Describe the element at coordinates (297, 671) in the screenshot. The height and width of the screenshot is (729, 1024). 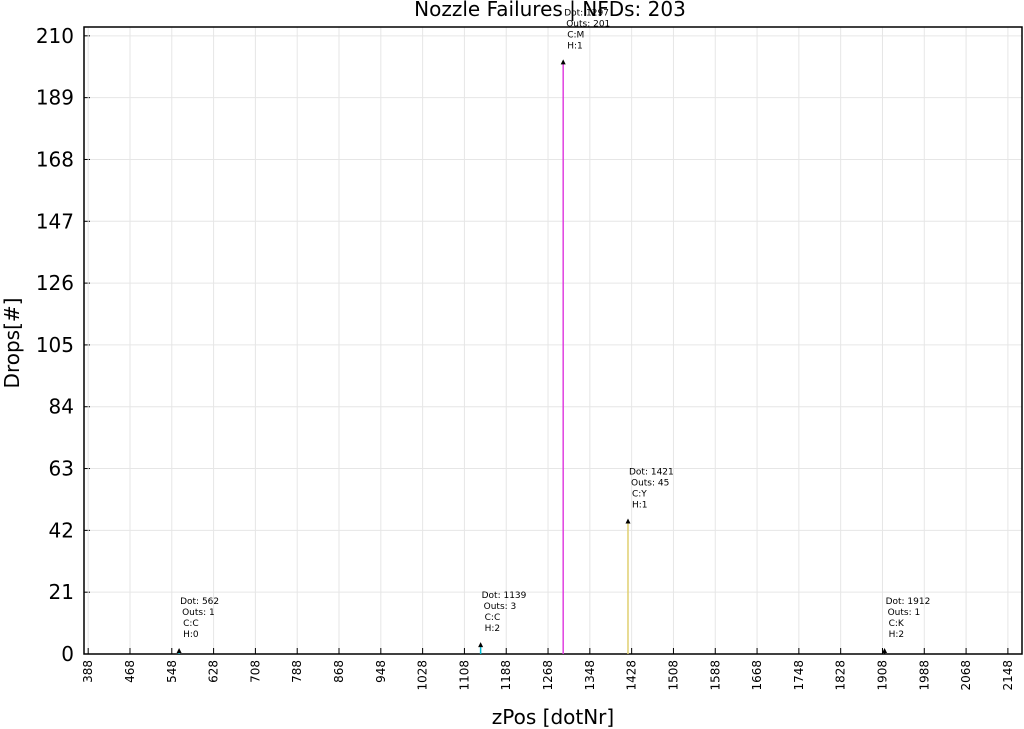
I see `x-tick-label: 788` at that location.